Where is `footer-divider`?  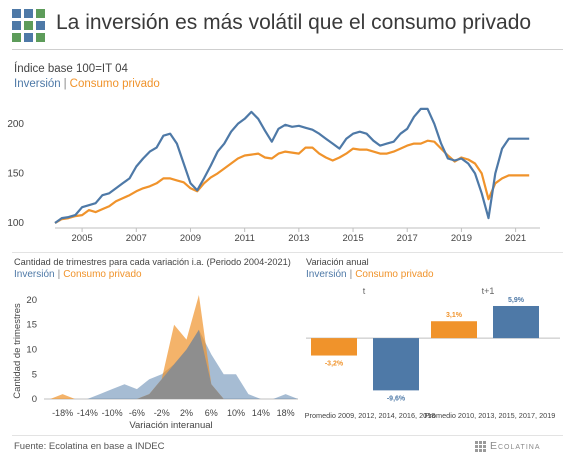
footer-divider is located at coordinates (287, 435).